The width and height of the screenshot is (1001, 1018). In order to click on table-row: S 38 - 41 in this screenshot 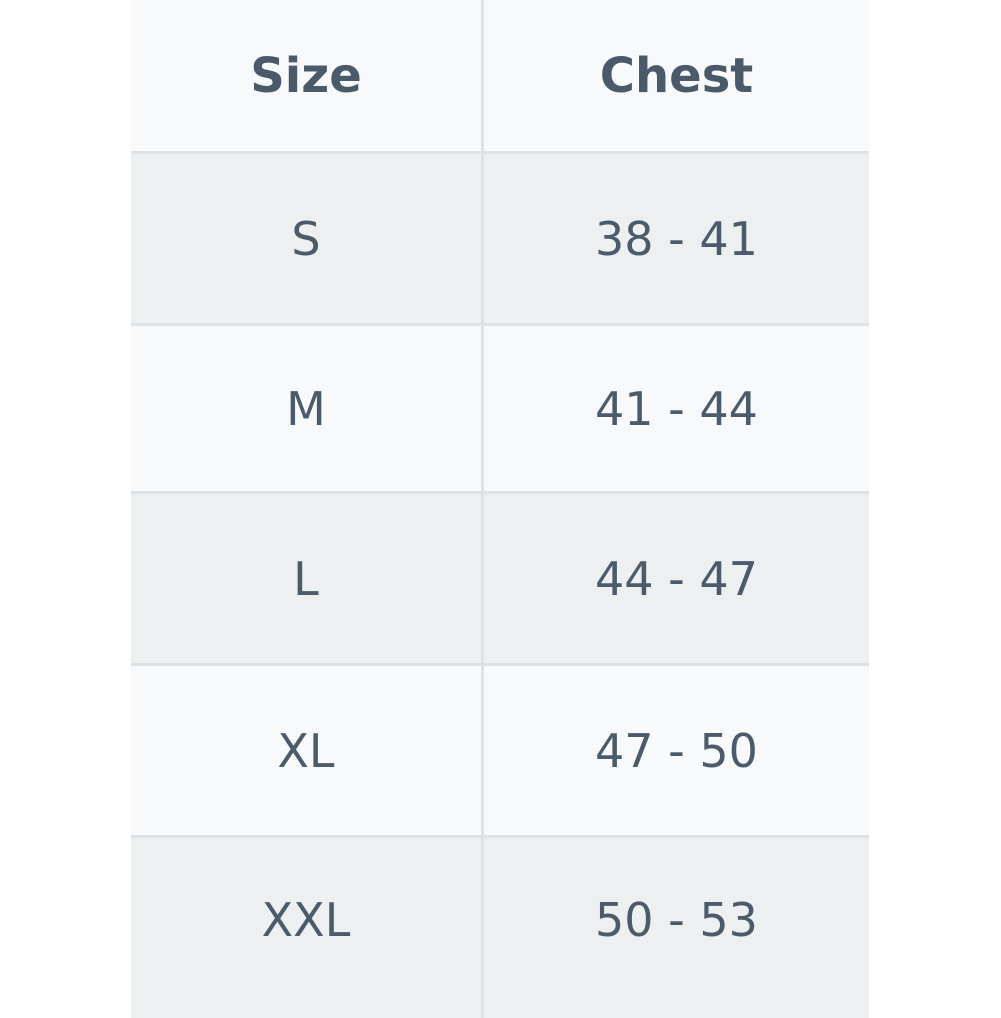, I will do `click(500, 240)`.